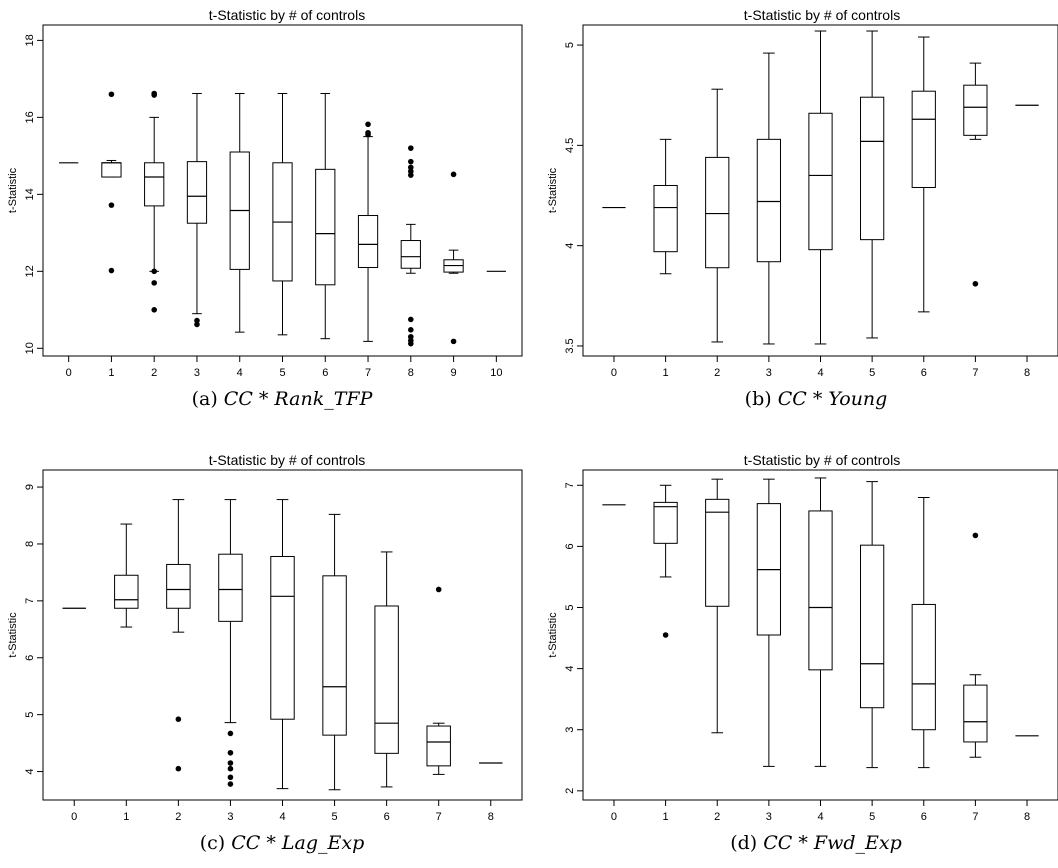 This screenshot has width=1058, height=868. What do you see at coordinates (746, 843) in the screenshot?
I see `caption-prefix: (d)` at bounding box center [746, 843].